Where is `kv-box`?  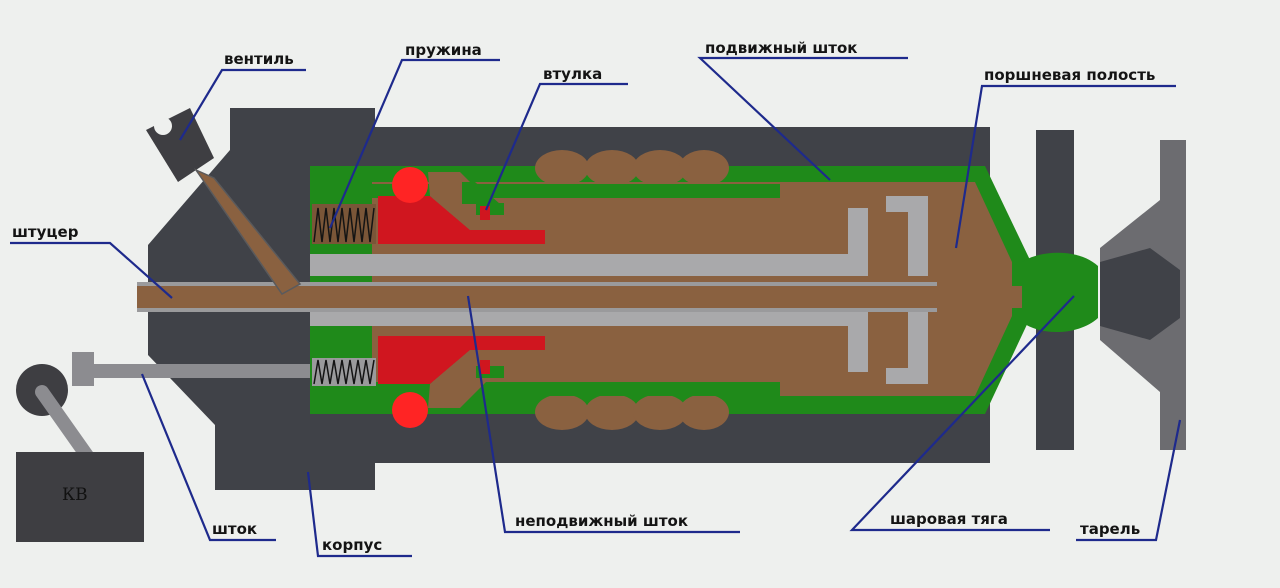 kv-box is located at coordinates (80, 497).